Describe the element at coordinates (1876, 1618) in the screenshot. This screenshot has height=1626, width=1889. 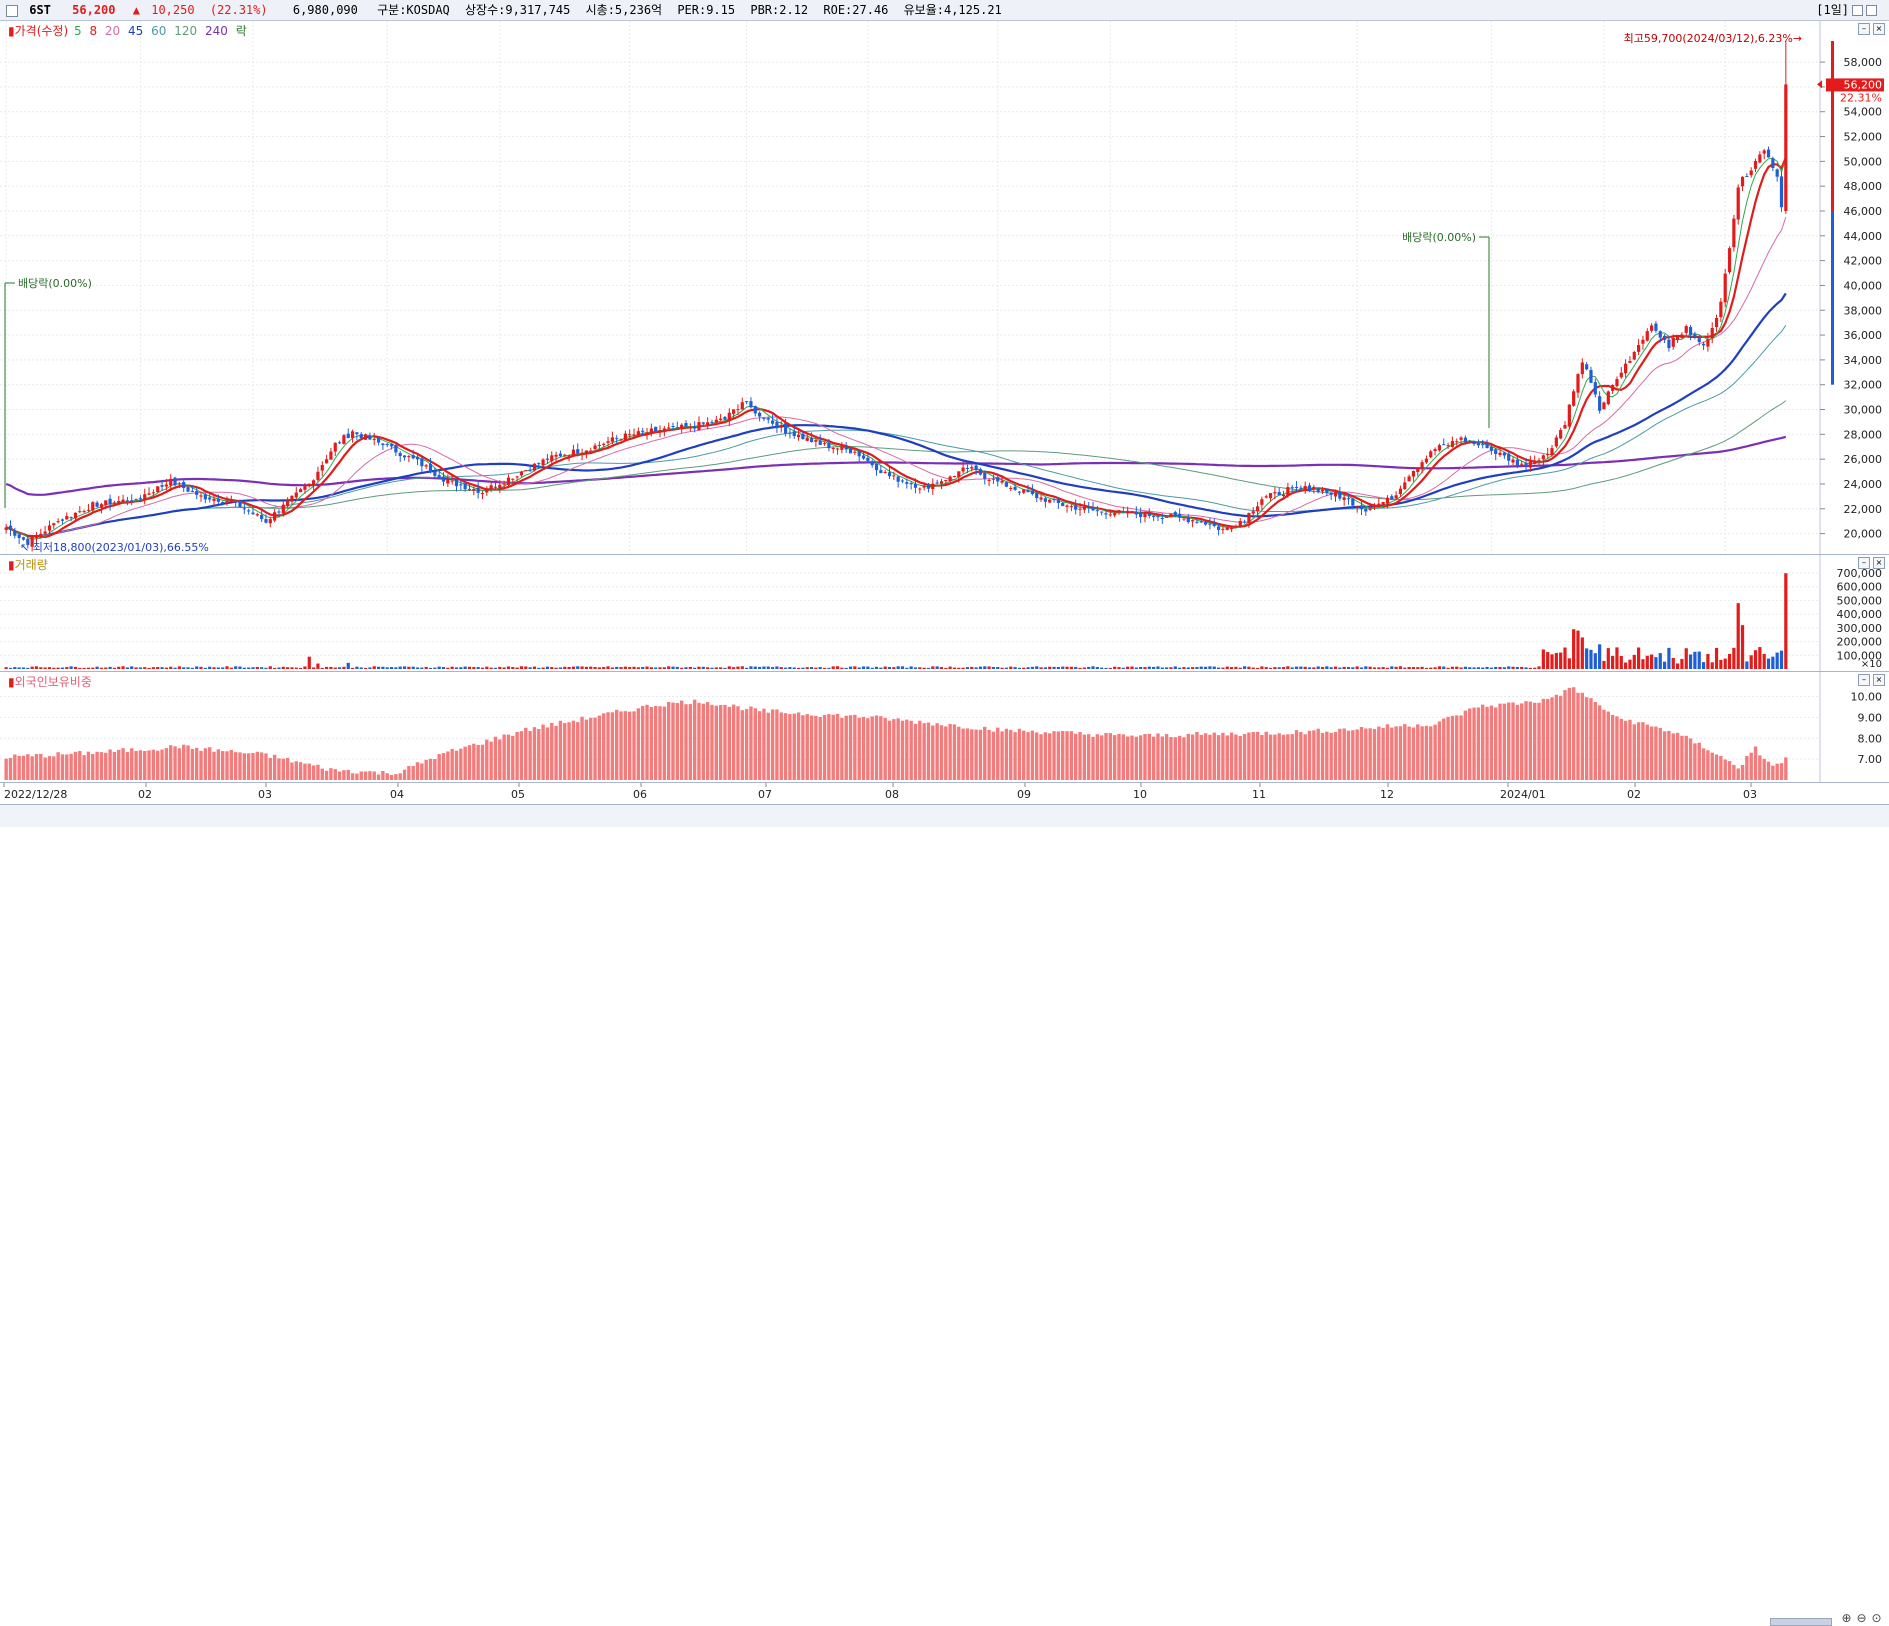
I see `zoom-reset-icon: ⊙` at that location.